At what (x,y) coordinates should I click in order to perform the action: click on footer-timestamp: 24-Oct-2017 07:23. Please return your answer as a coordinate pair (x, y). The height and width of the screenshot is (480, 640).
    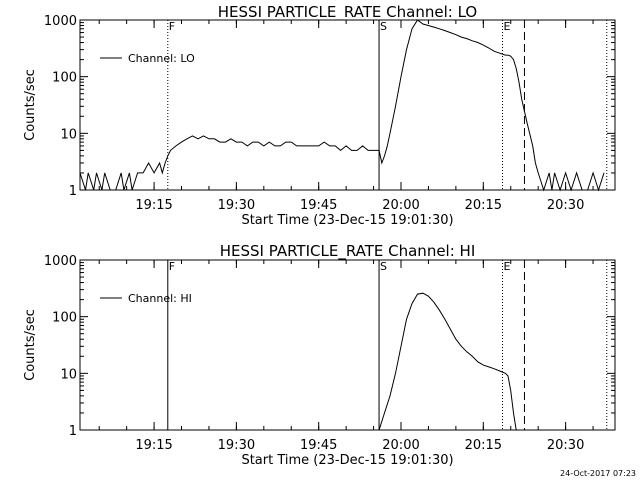
    Looking at the image, I should click on (598, 473).